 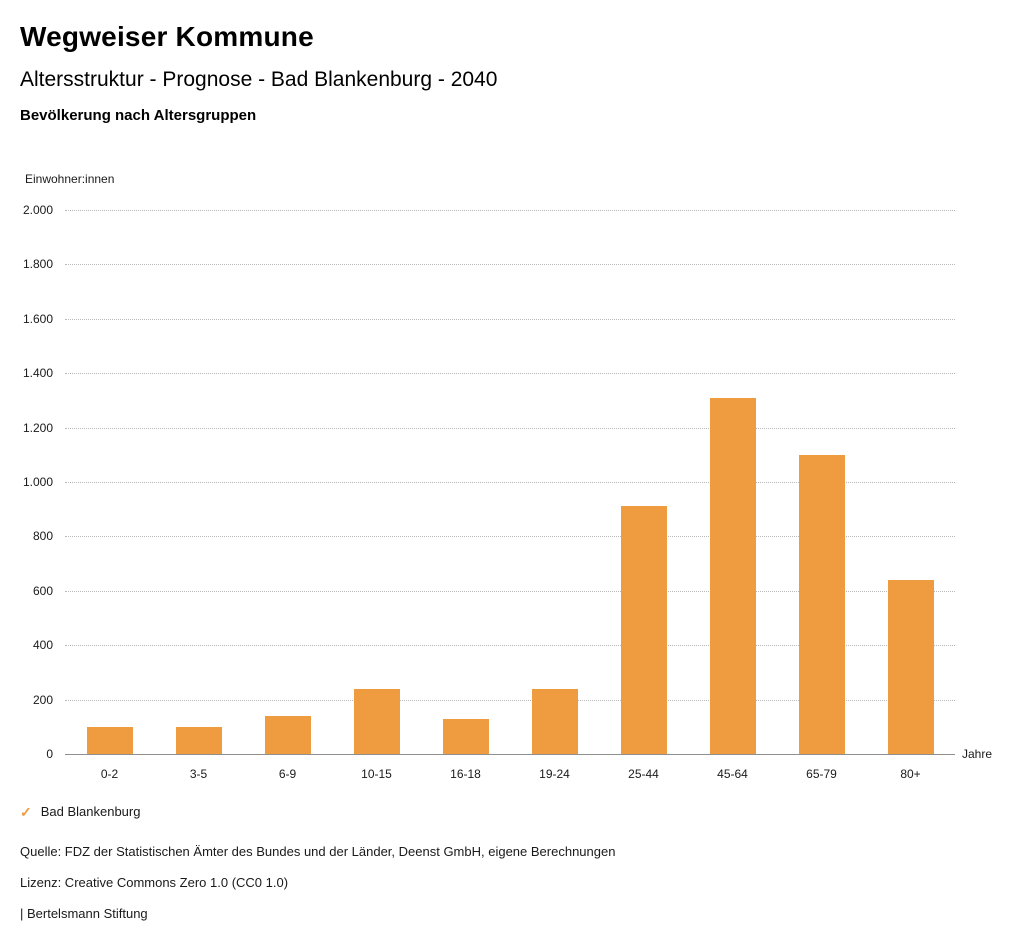 I want to click on y-tick-label: 200, so click(x=42, y=699).